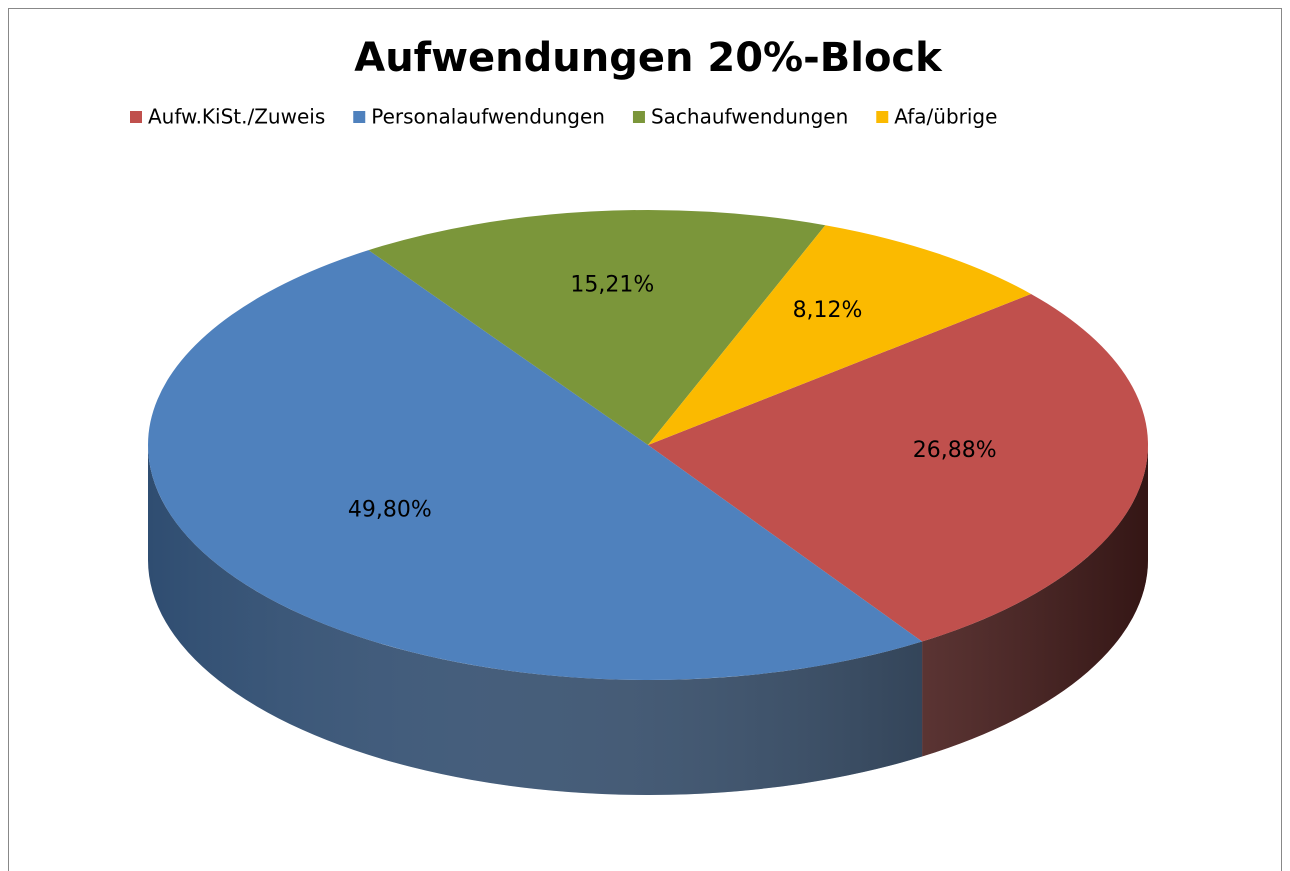 Image resolution: width=1290 pixels, height=871 pixels. I want to click on data-labels: 26,88% 49,80% 15,21% 8,12%, so click(672, 397).